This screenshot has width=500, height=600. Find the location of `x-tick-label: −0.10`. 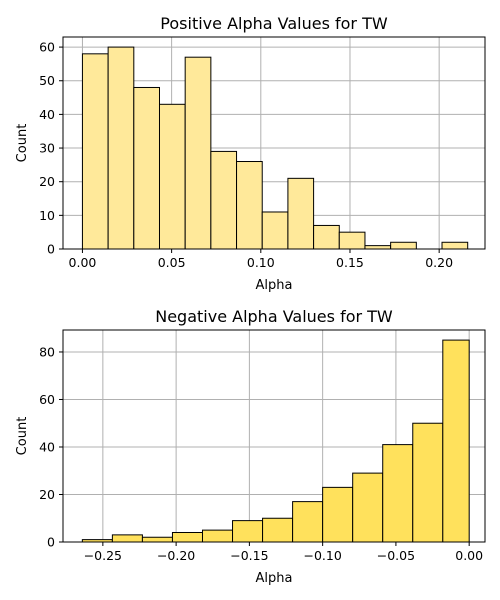

x-tick-label: −0.10 is located at coordinates (322, 555).